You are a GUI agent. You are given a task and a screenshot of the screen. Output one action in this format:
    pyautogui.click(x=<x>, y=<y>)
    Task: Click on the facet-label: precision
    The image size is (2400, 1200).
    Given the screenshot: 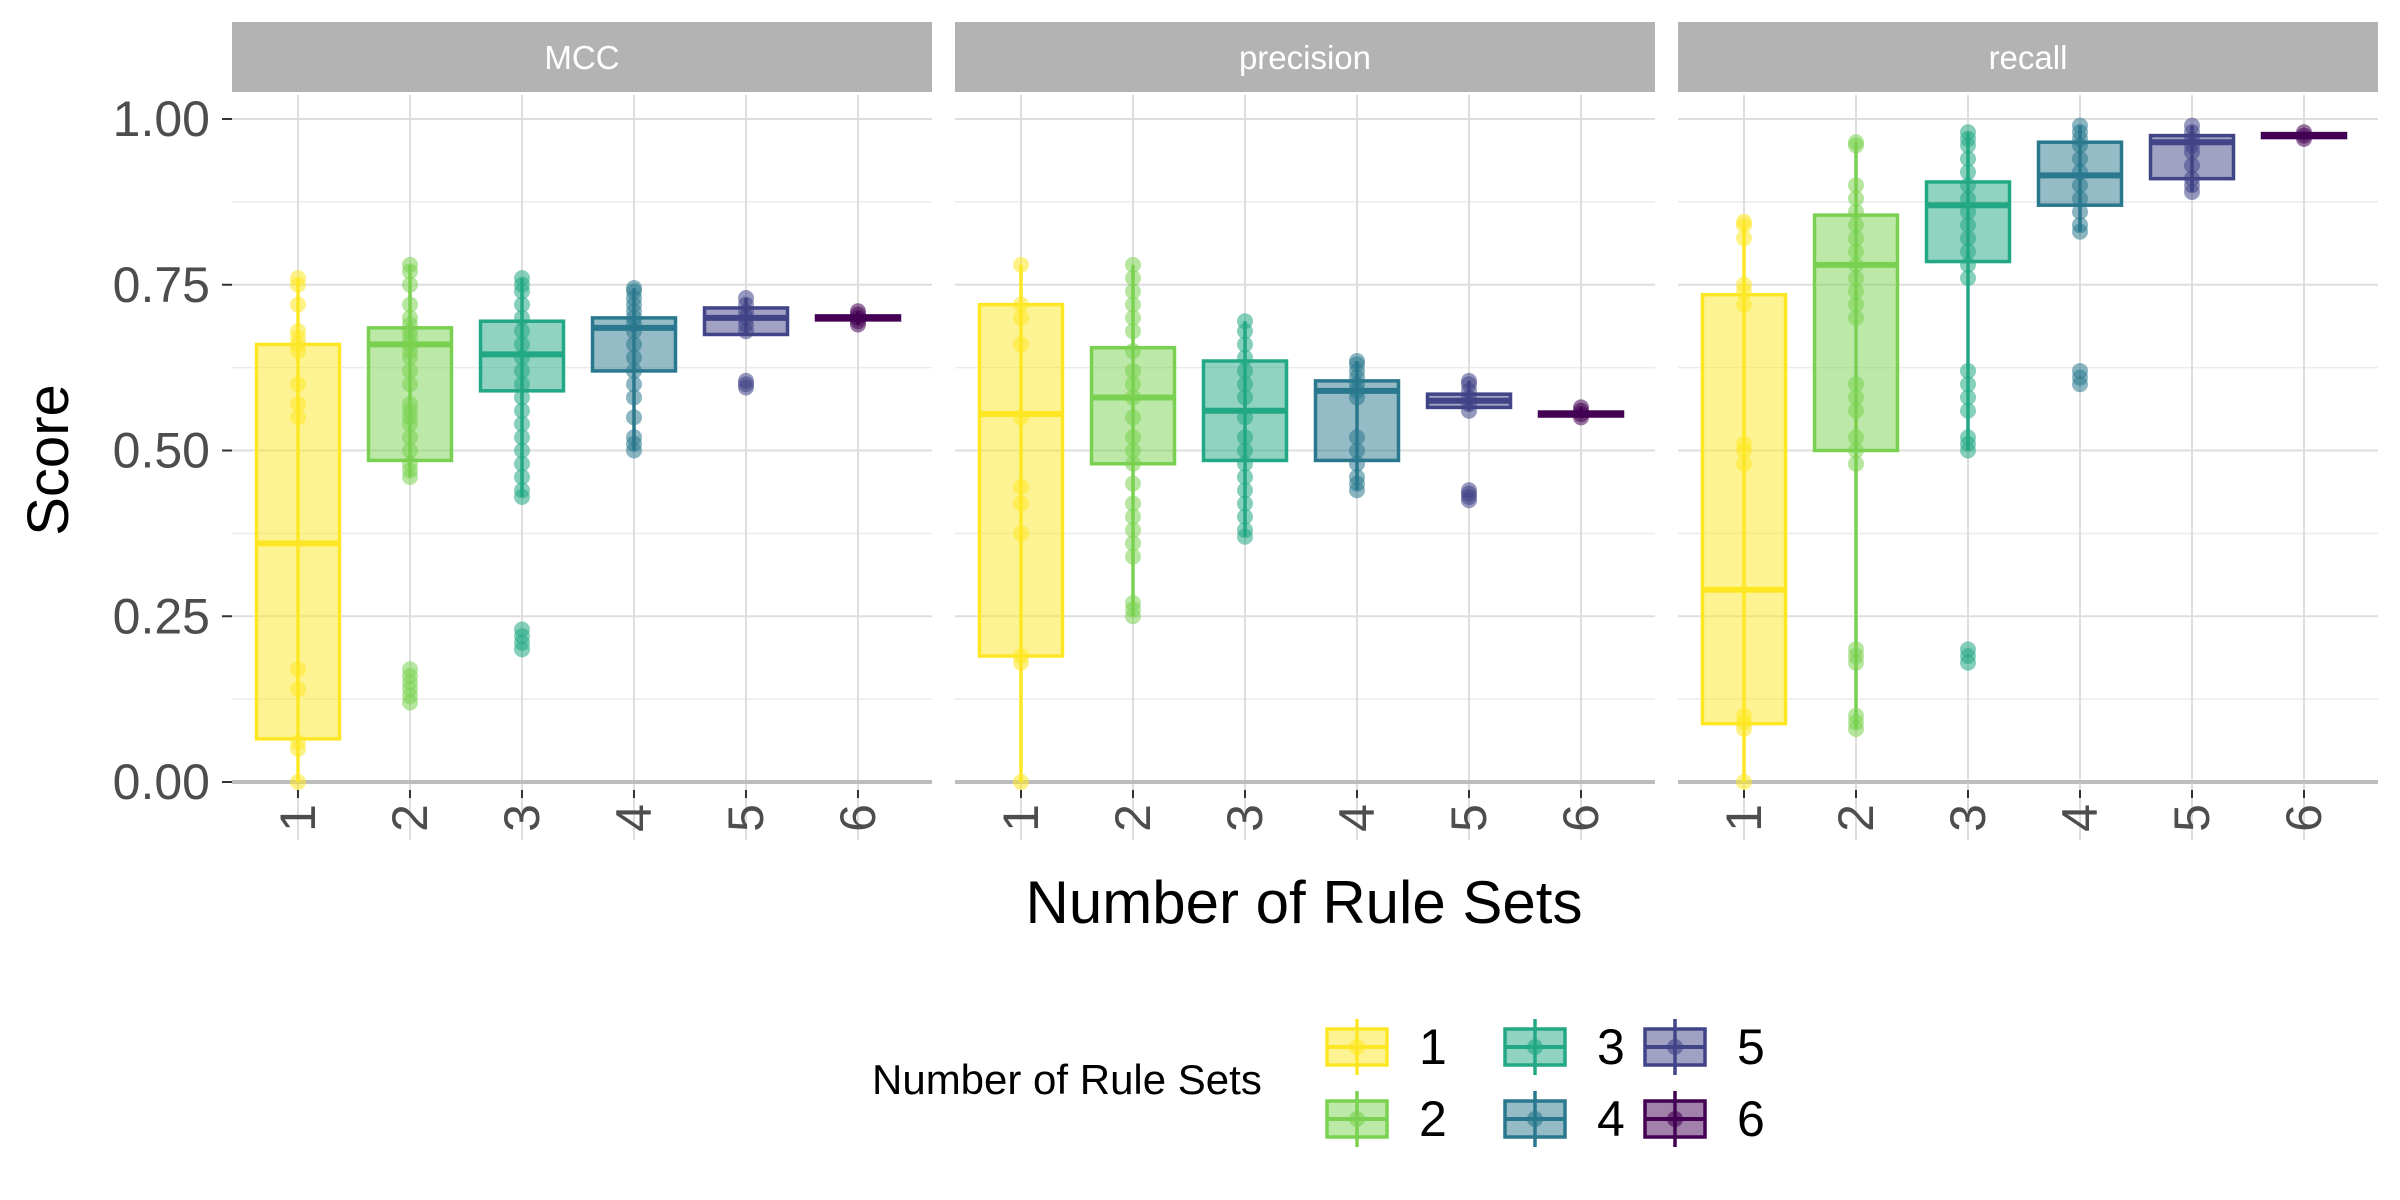 What is the action you would take?
    pyautogui.click(x=1305, y=57)
    